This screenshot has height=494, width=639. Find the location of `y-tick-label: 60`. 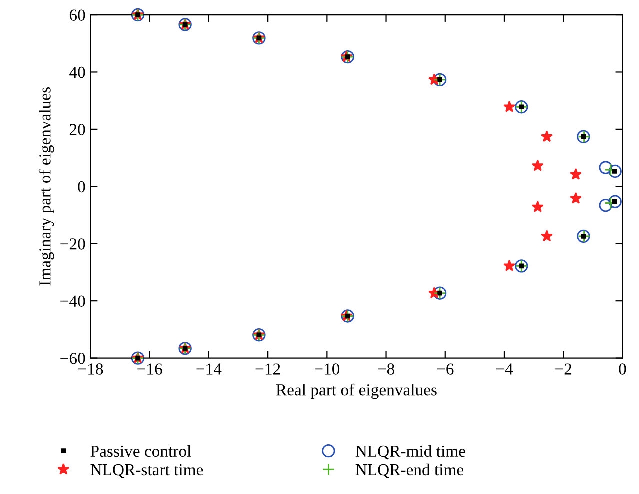

y-tick-label: 60 is located at coordinates (78, 15).